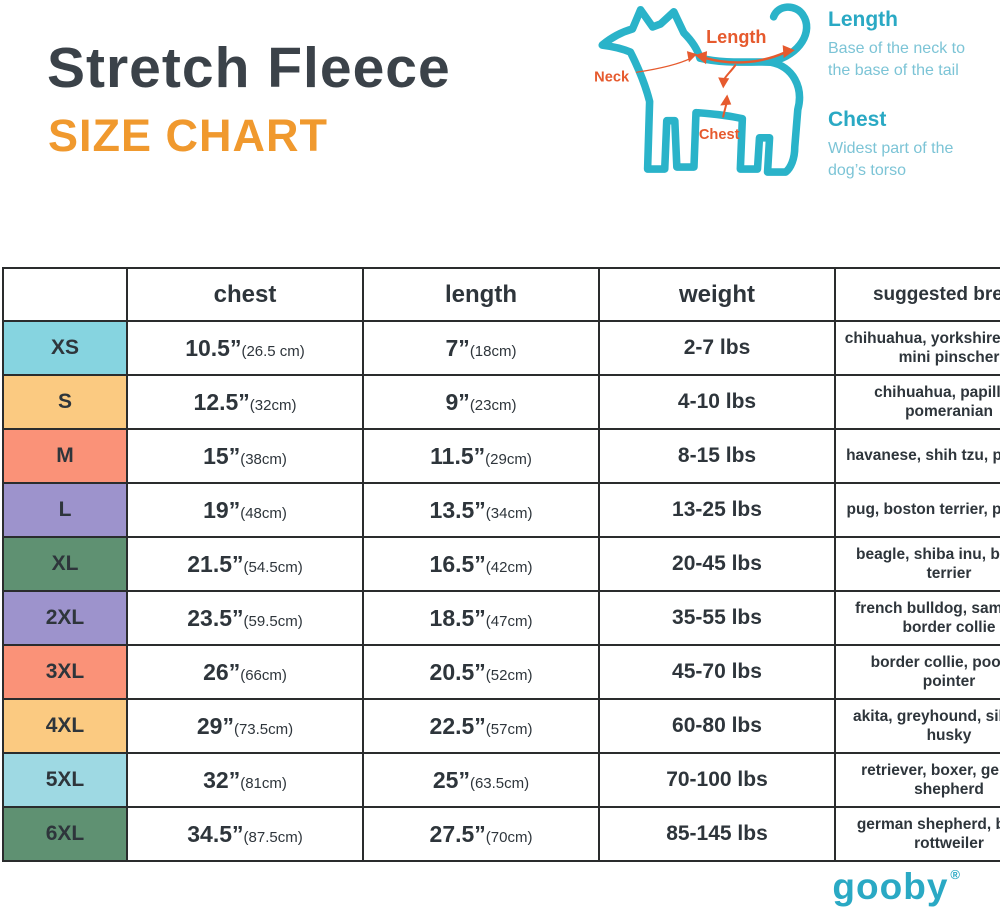 The height and width of the screenshot is (914, 1000). What do you see at coordinates (188, 135) in the screenshot?
I see `page-subtitle: SIZE CHART` at bounding box center [188, 135].